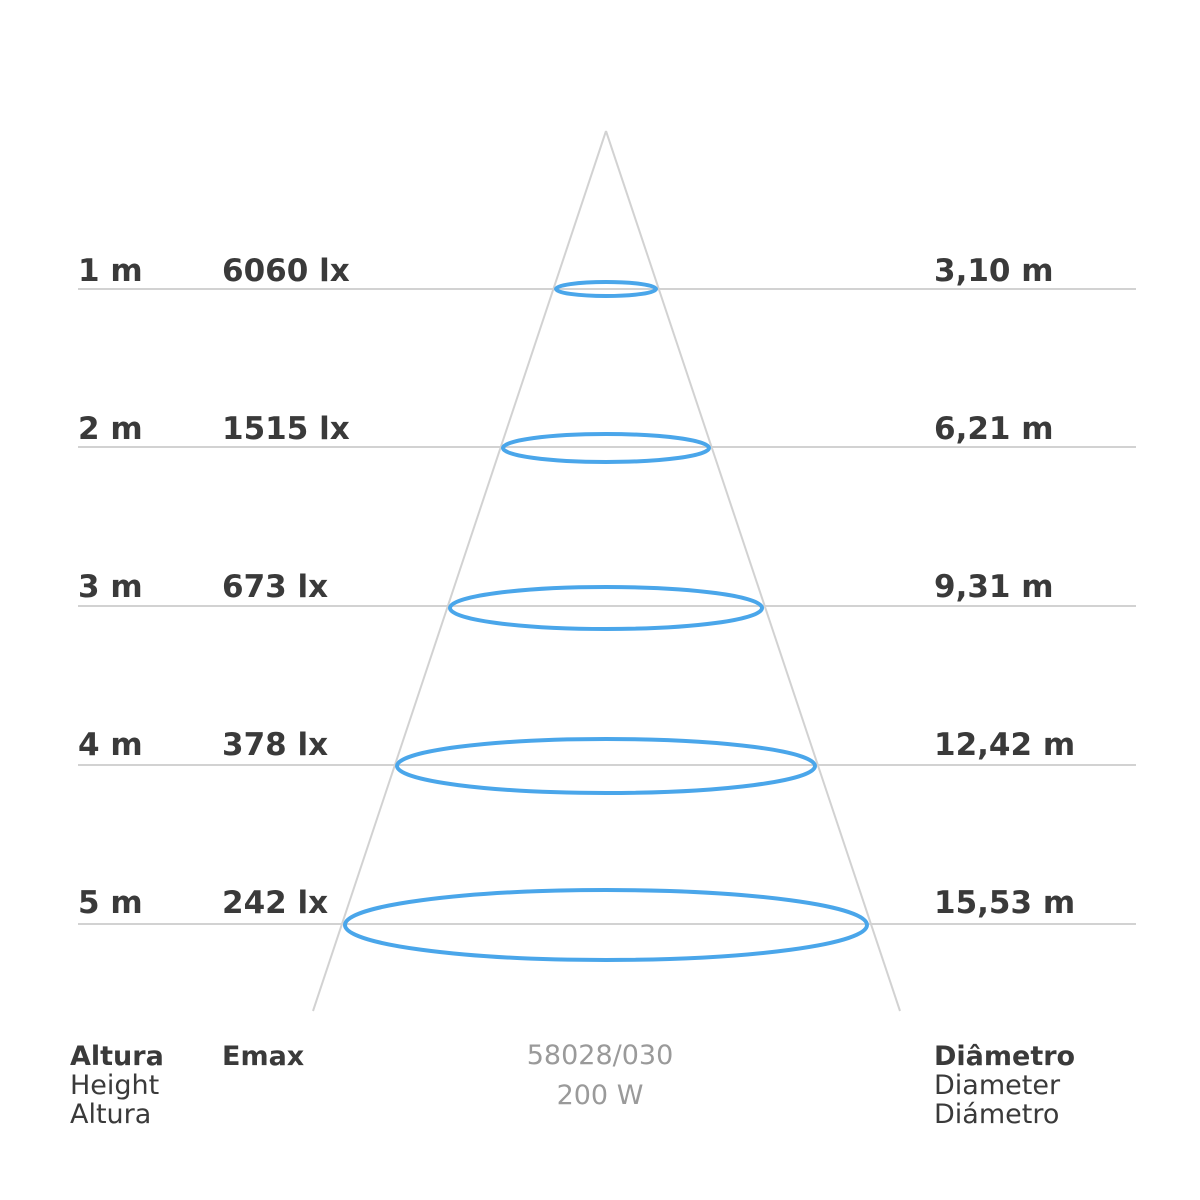 The image size is (1200, 1200). What do you see at coordinates (110, 903) in the screenshot?
I see `height-label-5: 5 m` at bounding box center [110, 903].